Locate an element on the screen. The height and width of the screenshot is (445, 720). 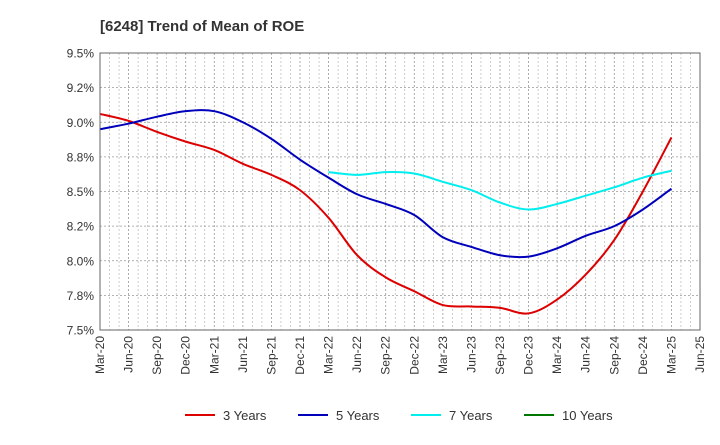
legend-label-3-years: 3 Years is located at coordinates (245, 415).